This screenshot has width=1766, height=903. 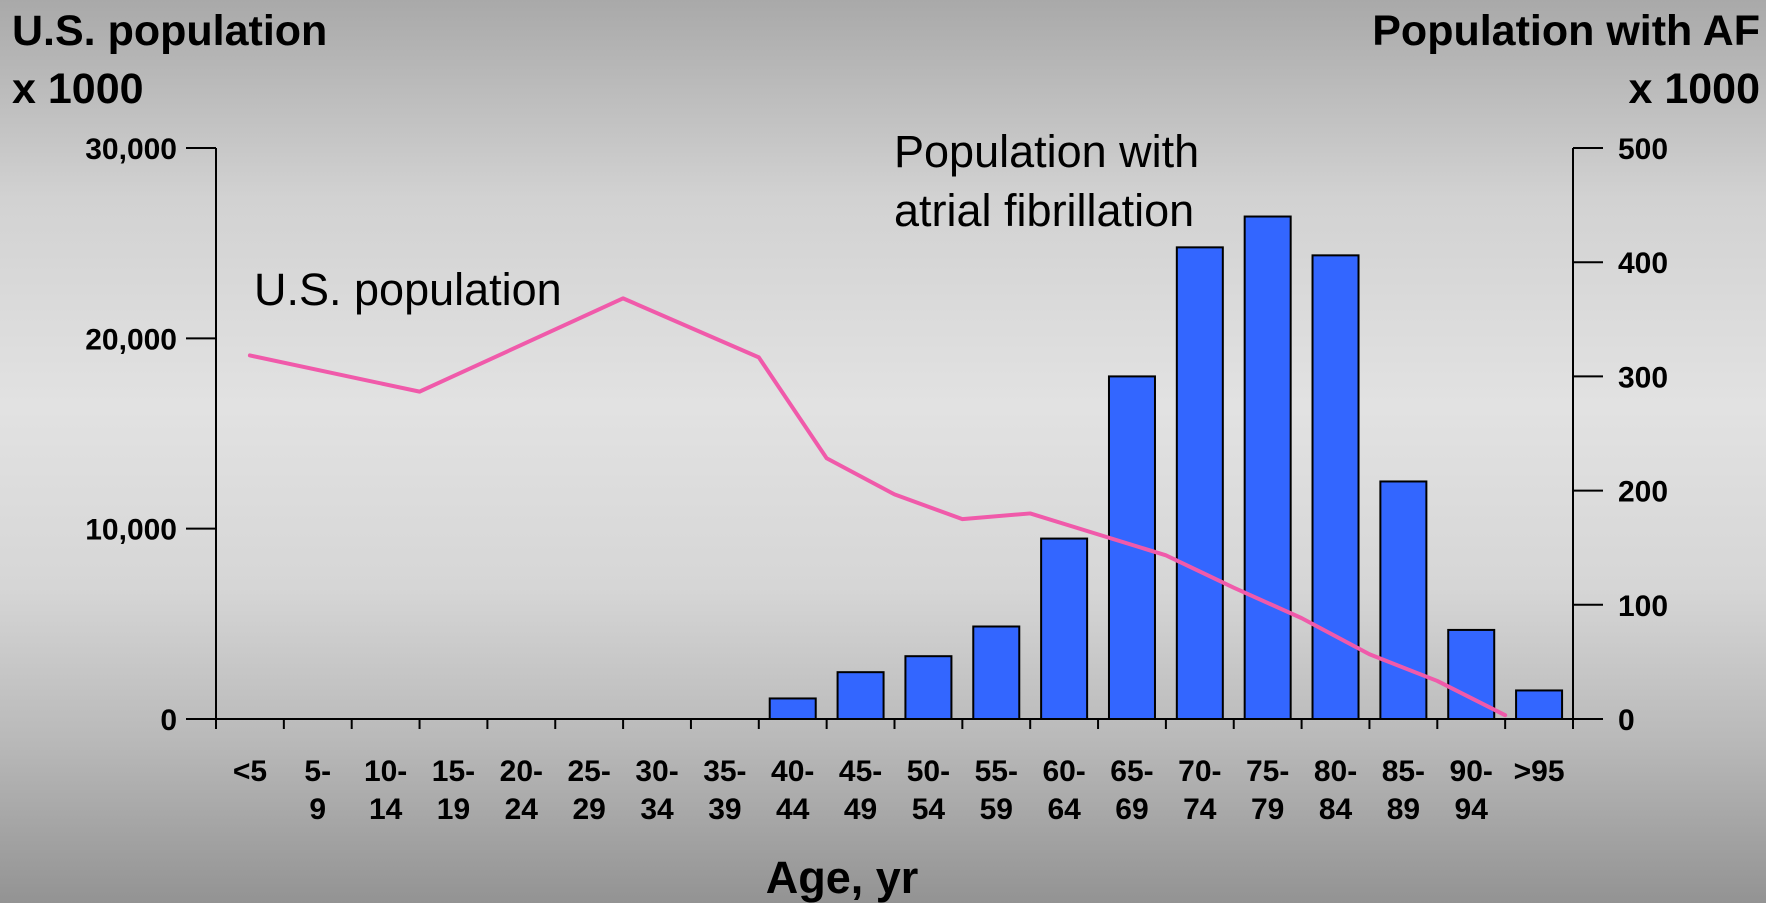 What do you see at coordinates (386, 809) in the screenshot?
I see `x-axis-tick-label: 14` at bounding box center [386, 809].